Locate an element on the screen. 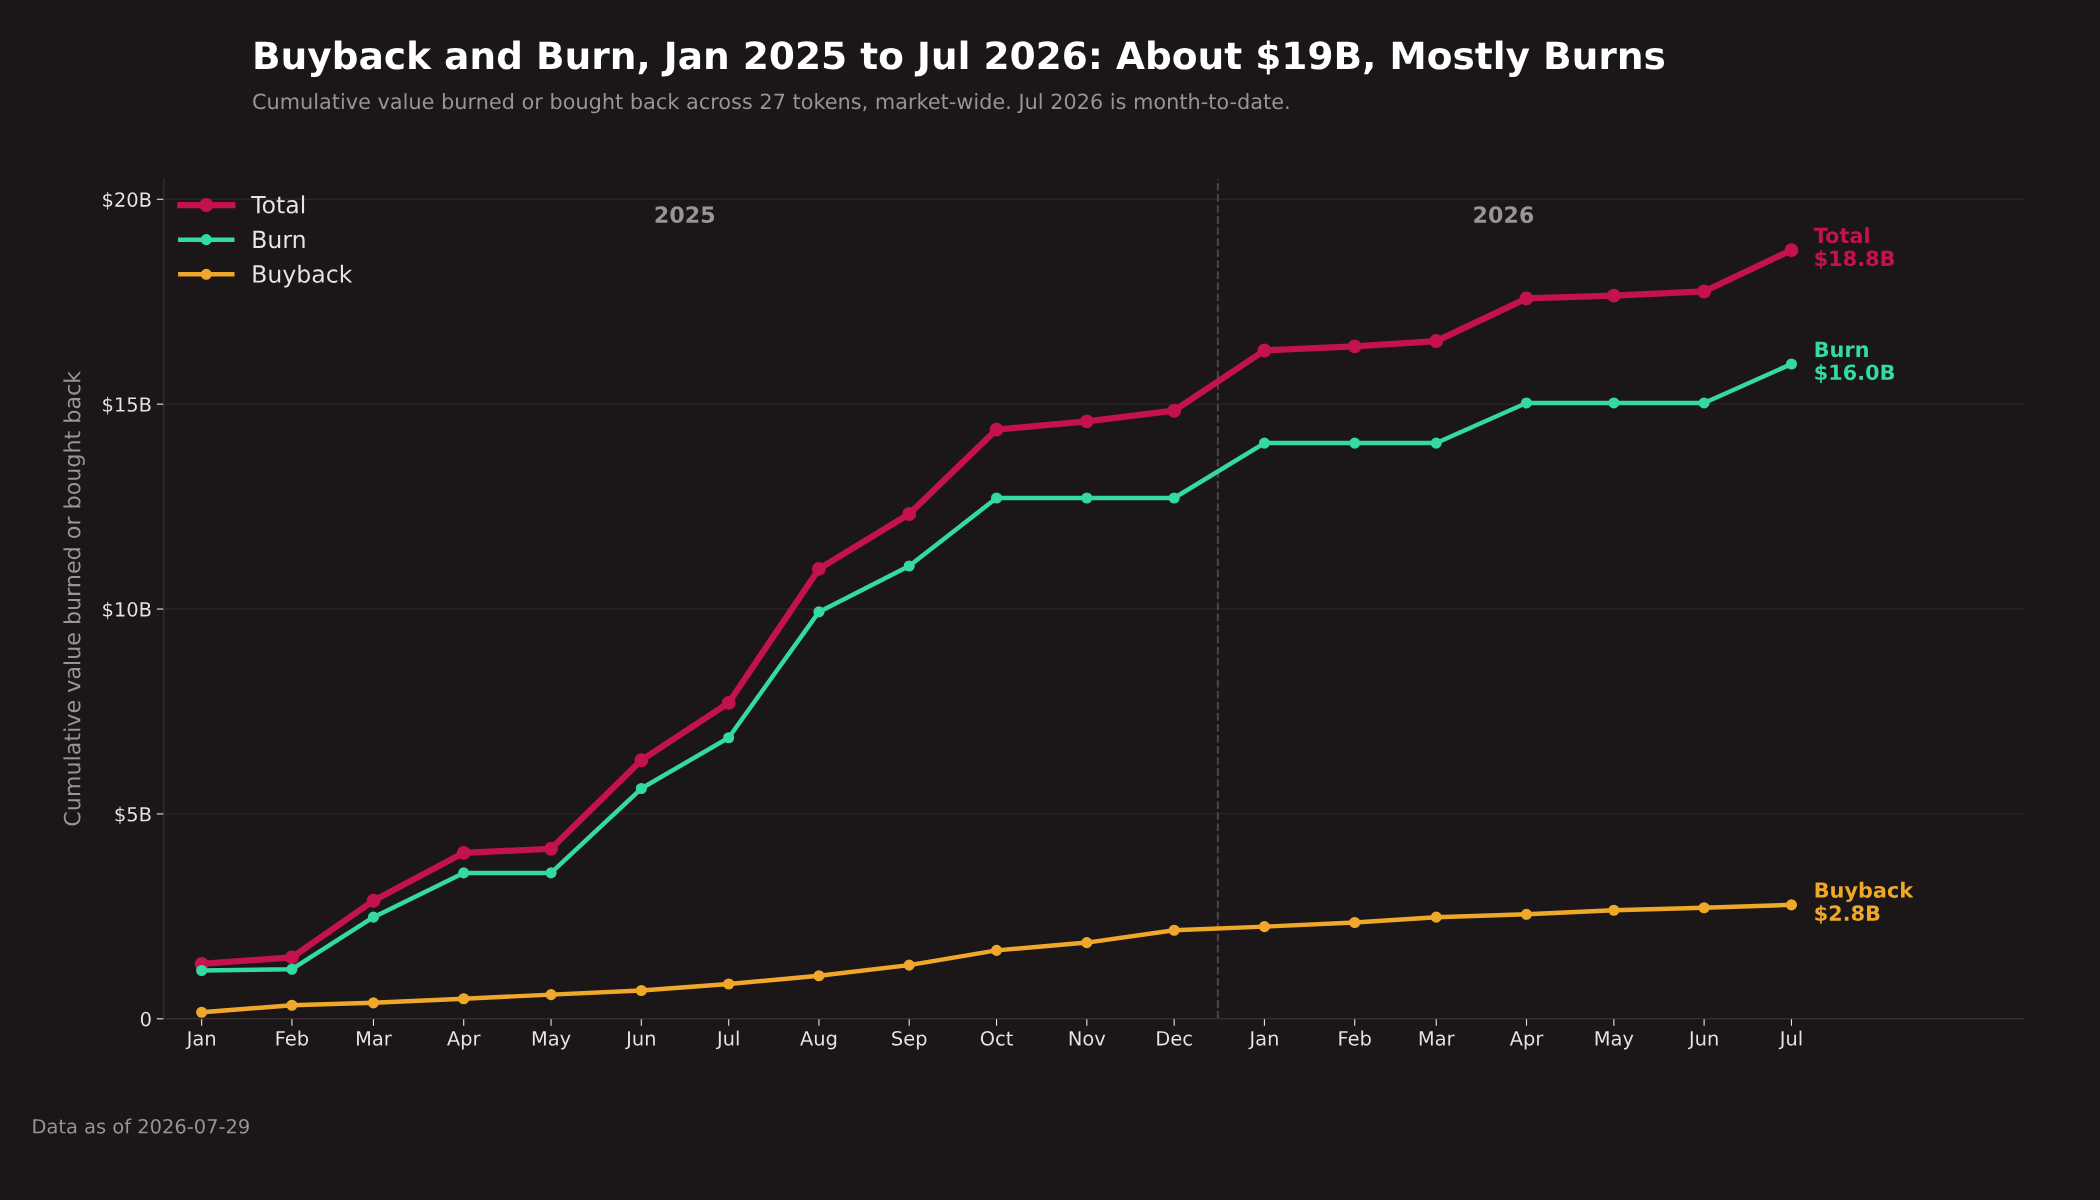 This screenshot has height=1200, width=2100. x-tick-label: Nov is located at coordinates (1087, 1038).